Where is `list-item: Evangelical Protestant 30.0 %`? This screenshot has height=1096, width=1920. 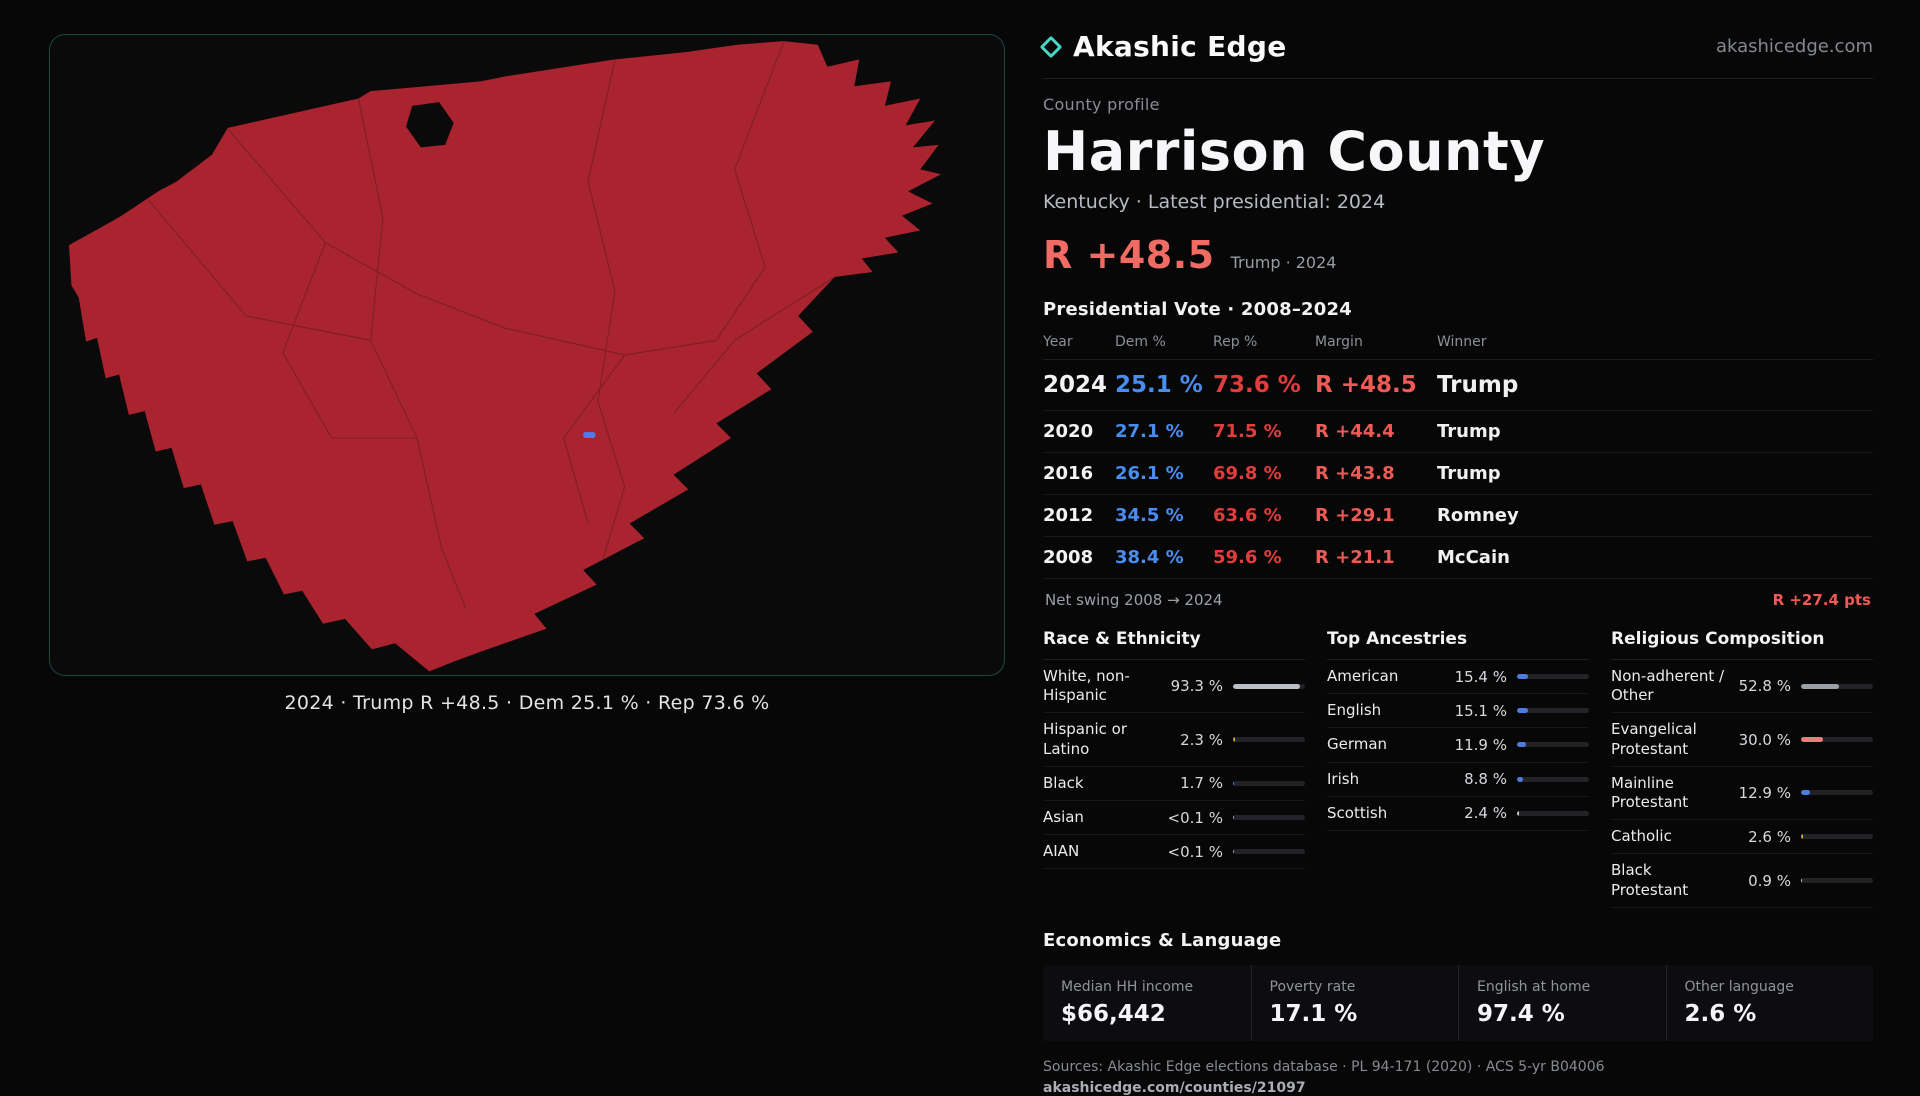 list-item: Evangelical Protestant 30.0 % is located at coordinates (1742, 740).